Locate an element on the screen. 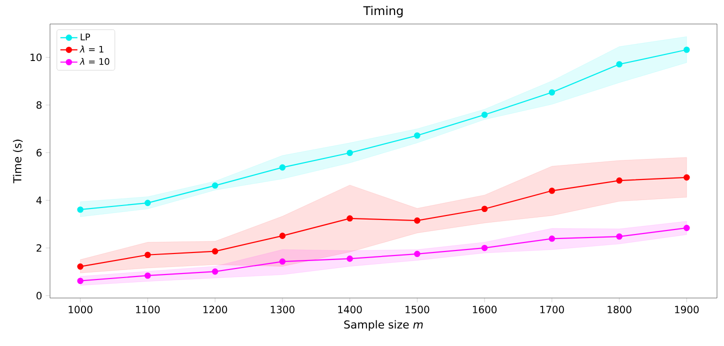  x-tick-label: 1200 is located at coordinates (215, 310).